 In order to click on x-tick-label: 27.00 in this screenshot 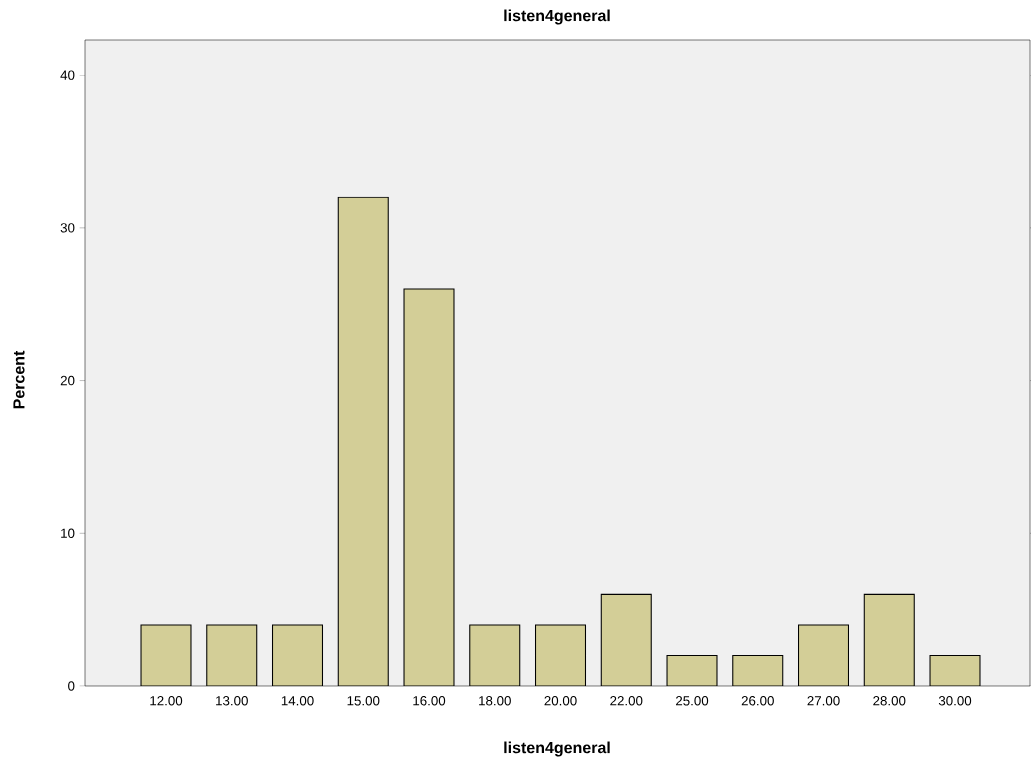, I will do `click(823, 701)`.